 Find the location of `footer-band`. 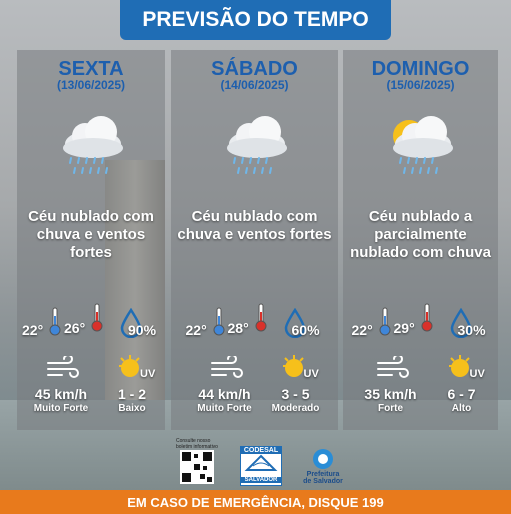

footer-band is located at coordinates (255, 502).